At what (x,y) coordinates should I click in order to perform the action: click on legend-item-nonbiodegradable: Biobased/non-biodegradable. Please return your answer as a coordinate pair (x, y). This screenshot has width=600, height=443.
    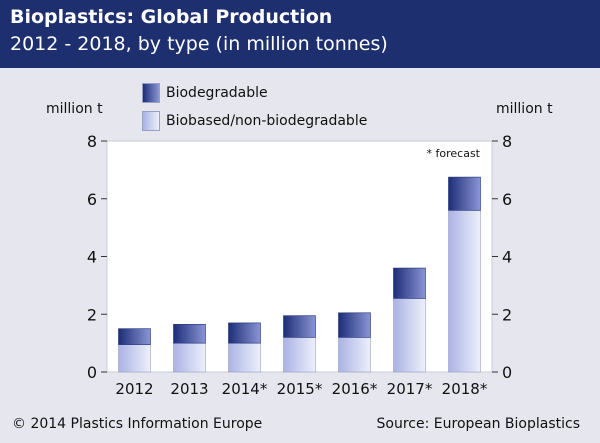
    Looking at the image, I should click on (254, 121).